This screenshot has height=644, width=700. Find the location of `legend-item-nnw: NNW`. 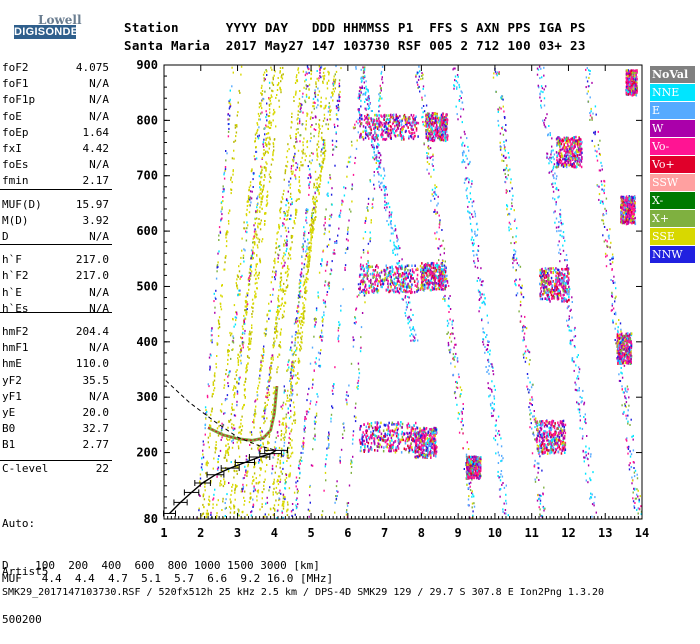

legend-item-nnw: NNW is located at coordinates (672, 254).